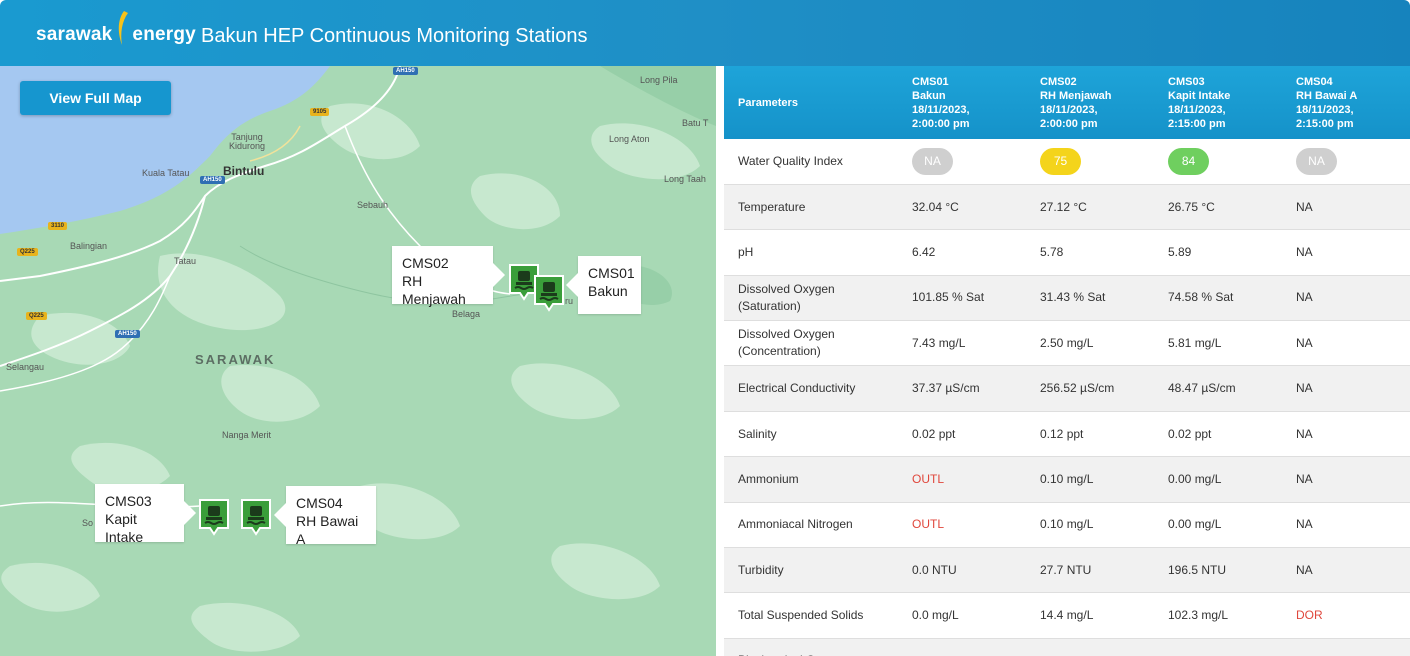 This screenshot has height=656, width=1410. Describe the element at coordinates (1346, 615) in the screenshot. I see `param-value: DOR` at that location.